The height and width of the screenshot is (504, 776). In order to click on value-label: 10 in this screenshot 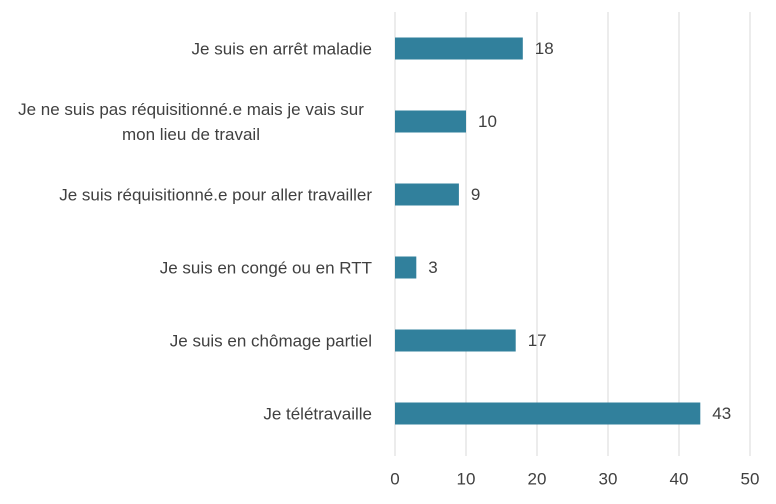, I will do `click(487, 121)`.